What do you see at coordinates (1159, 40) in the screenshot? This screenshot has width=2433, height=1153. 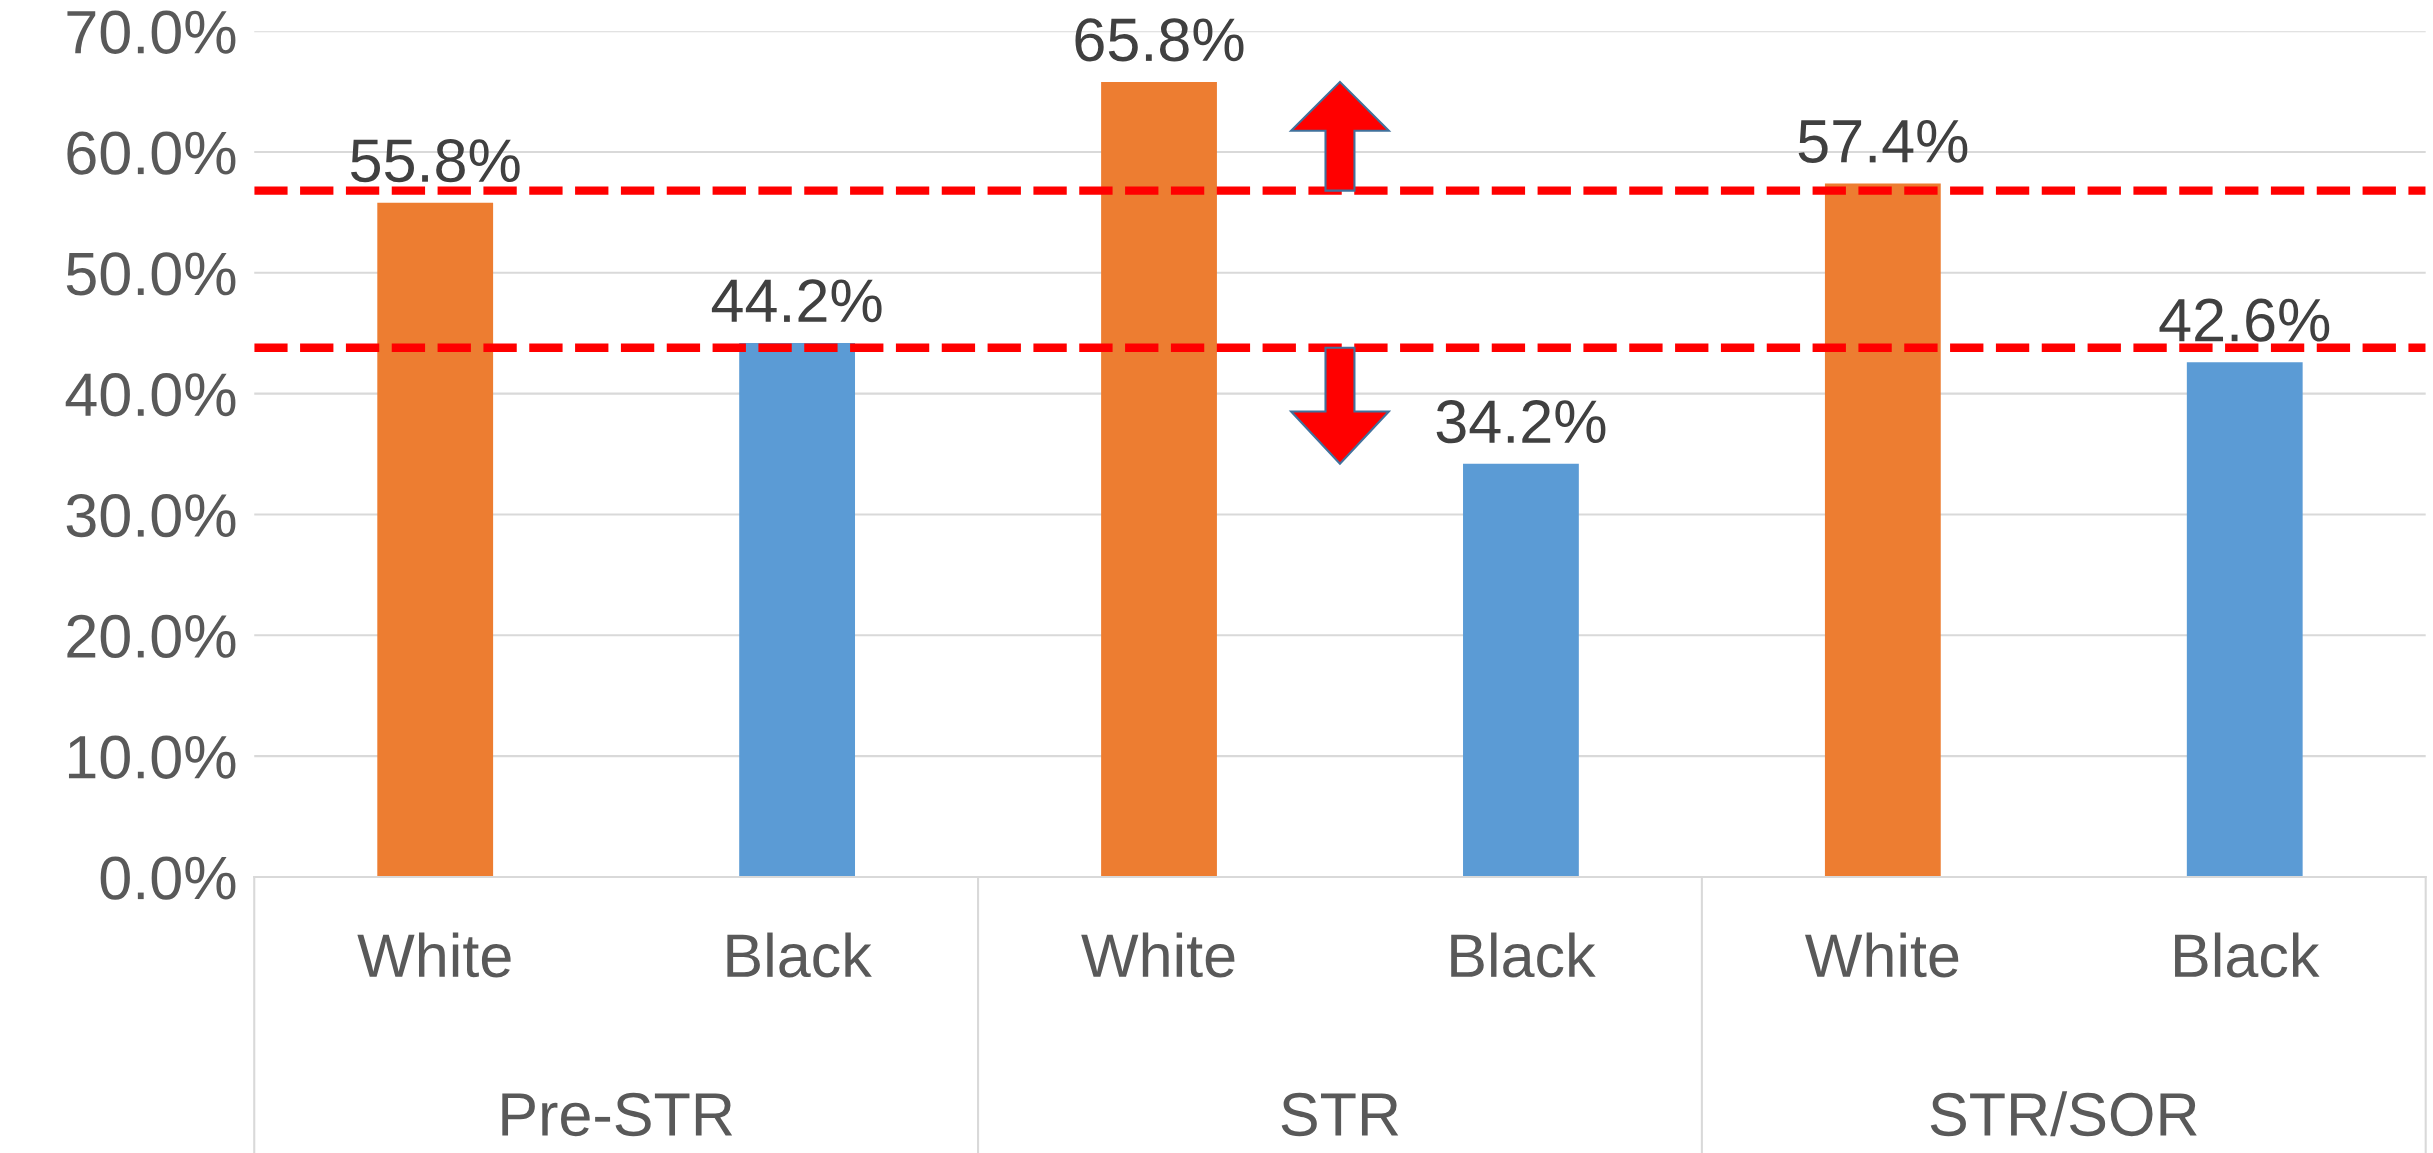 I see `data-label: 65.8%` at bounding box center [1159, 40].